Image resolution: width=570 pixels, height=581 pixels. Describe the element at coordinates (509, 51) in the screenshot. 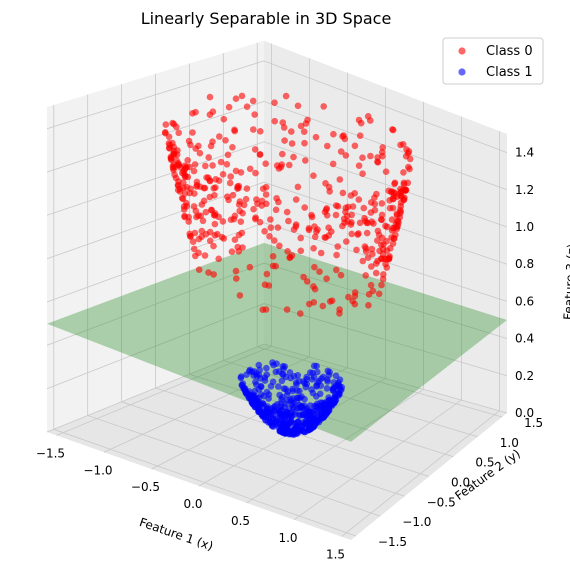

I see `legend-label-class-0: Class 0` at that location.